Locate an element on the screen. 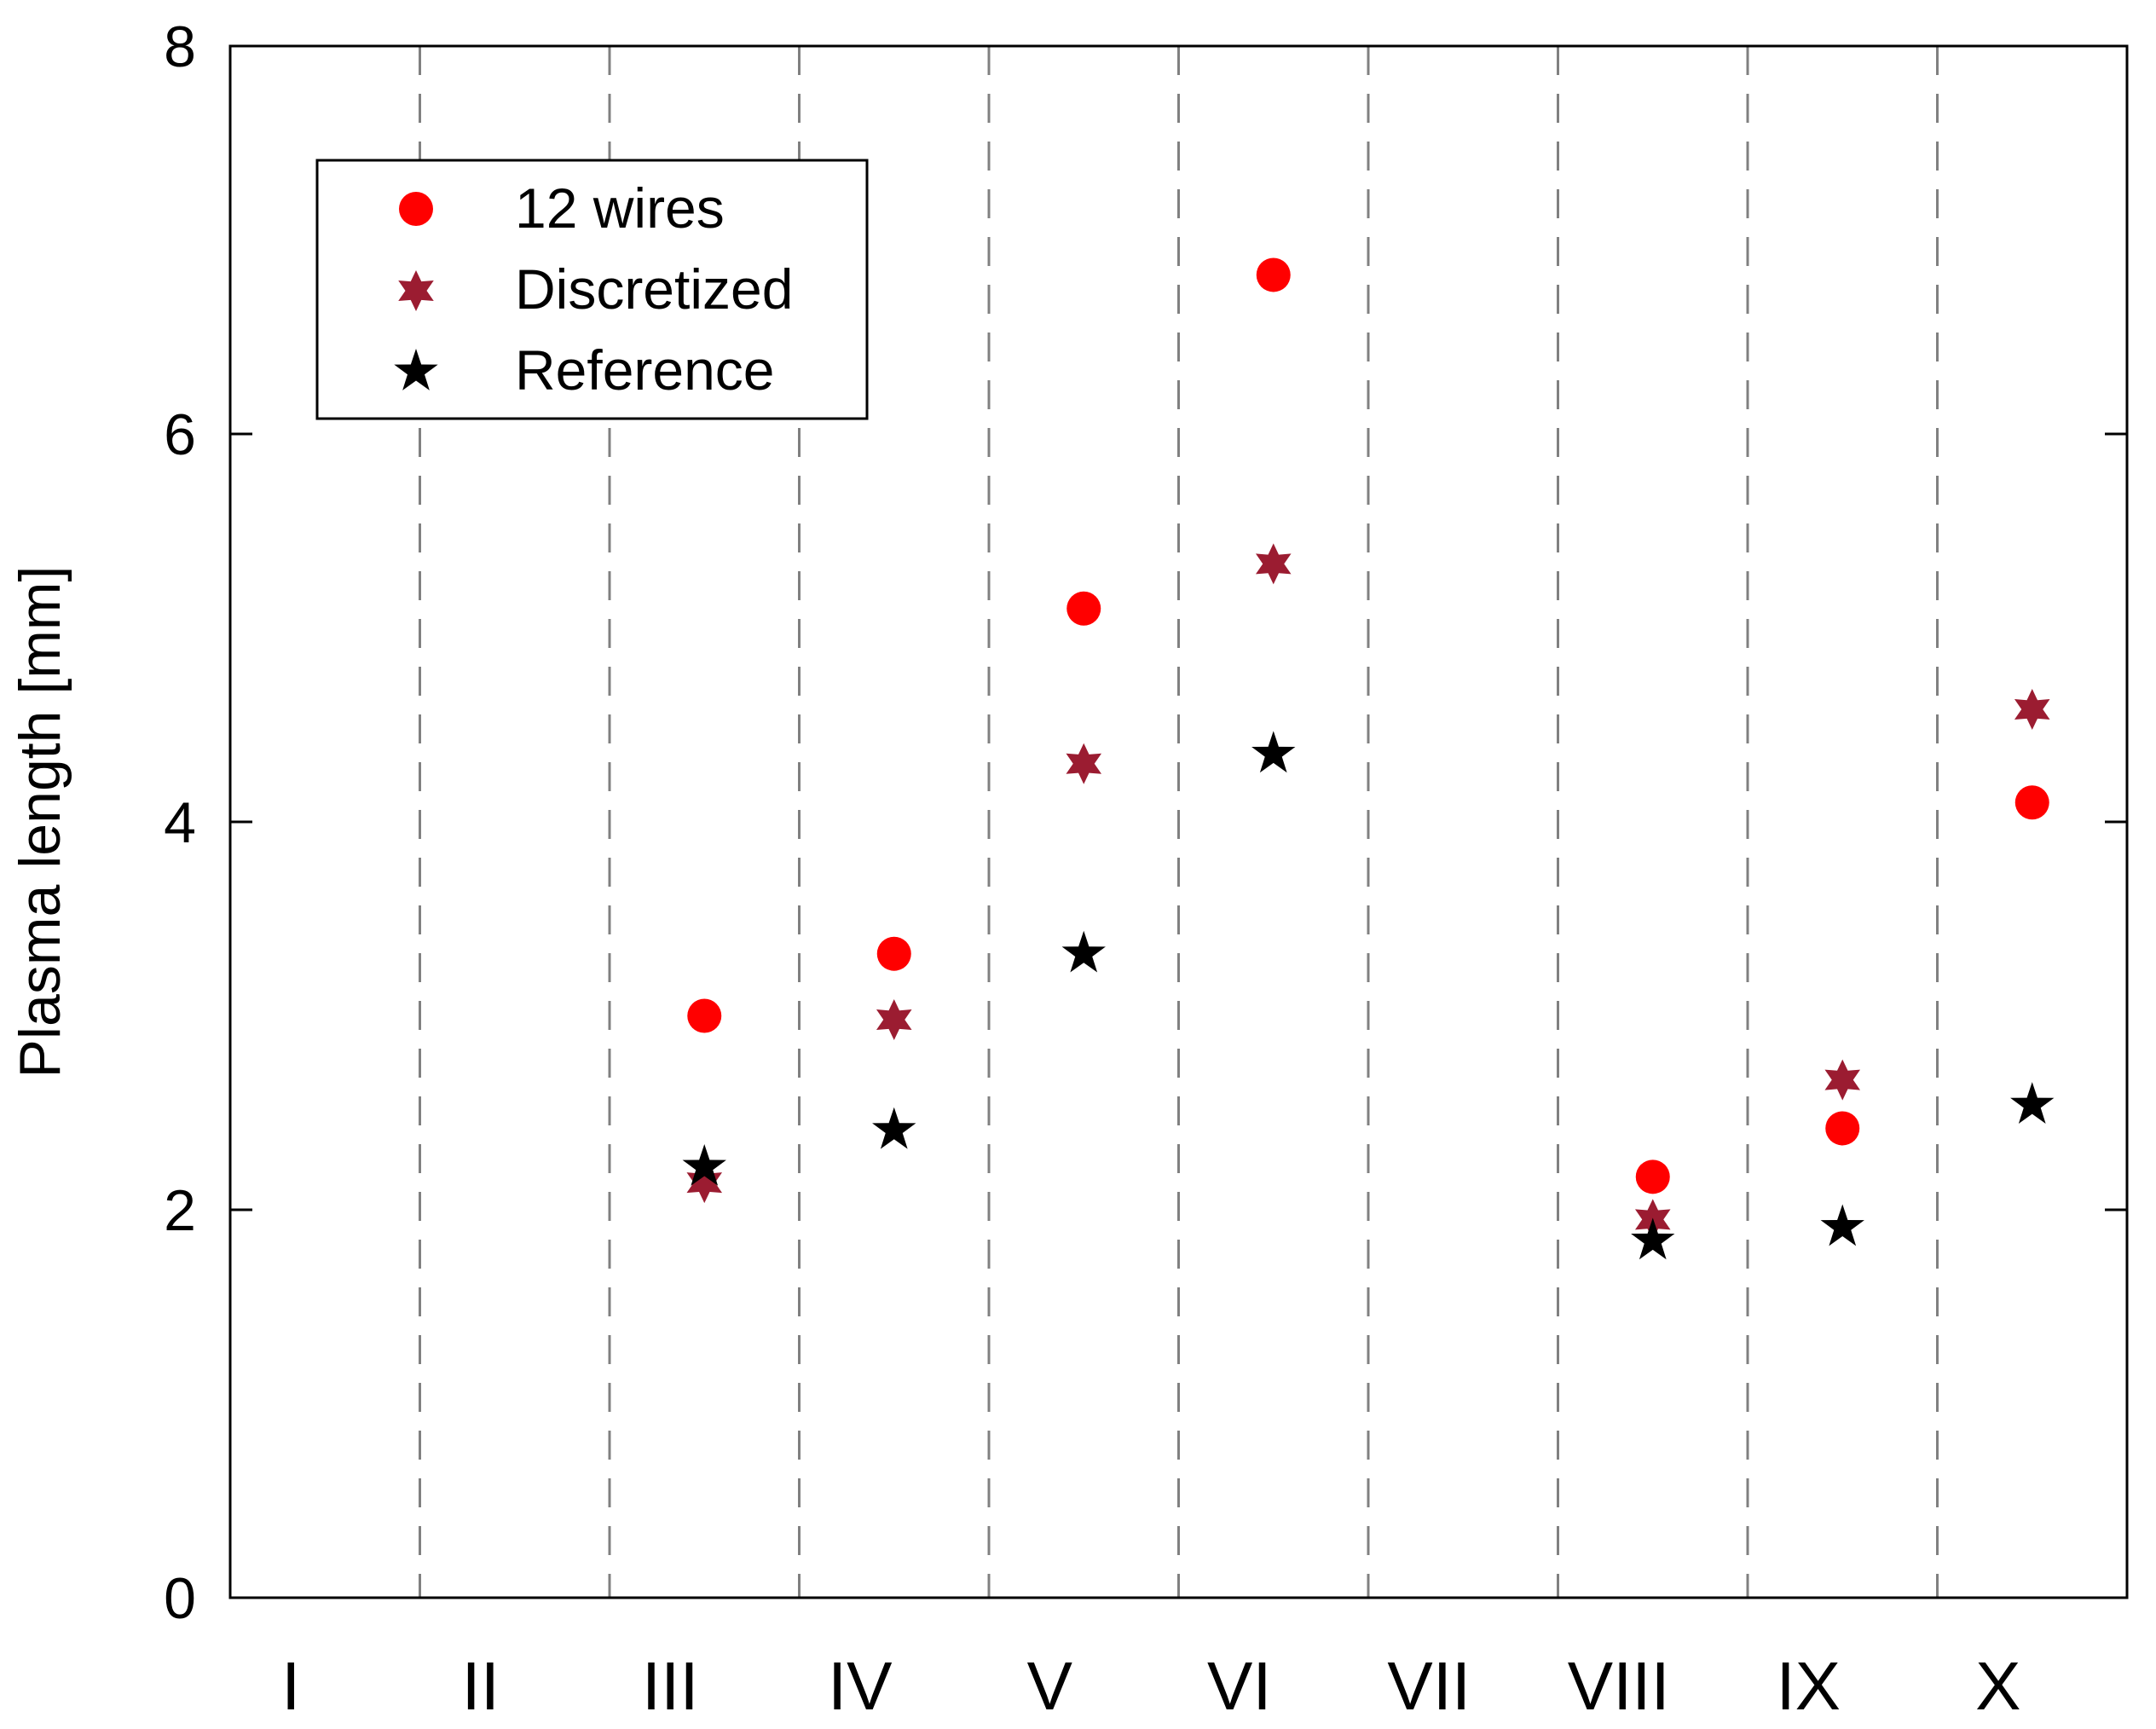 The height and width of the screenshot is (1729, 2156). point-12-wires-V is located at coordinates (1084, 608).